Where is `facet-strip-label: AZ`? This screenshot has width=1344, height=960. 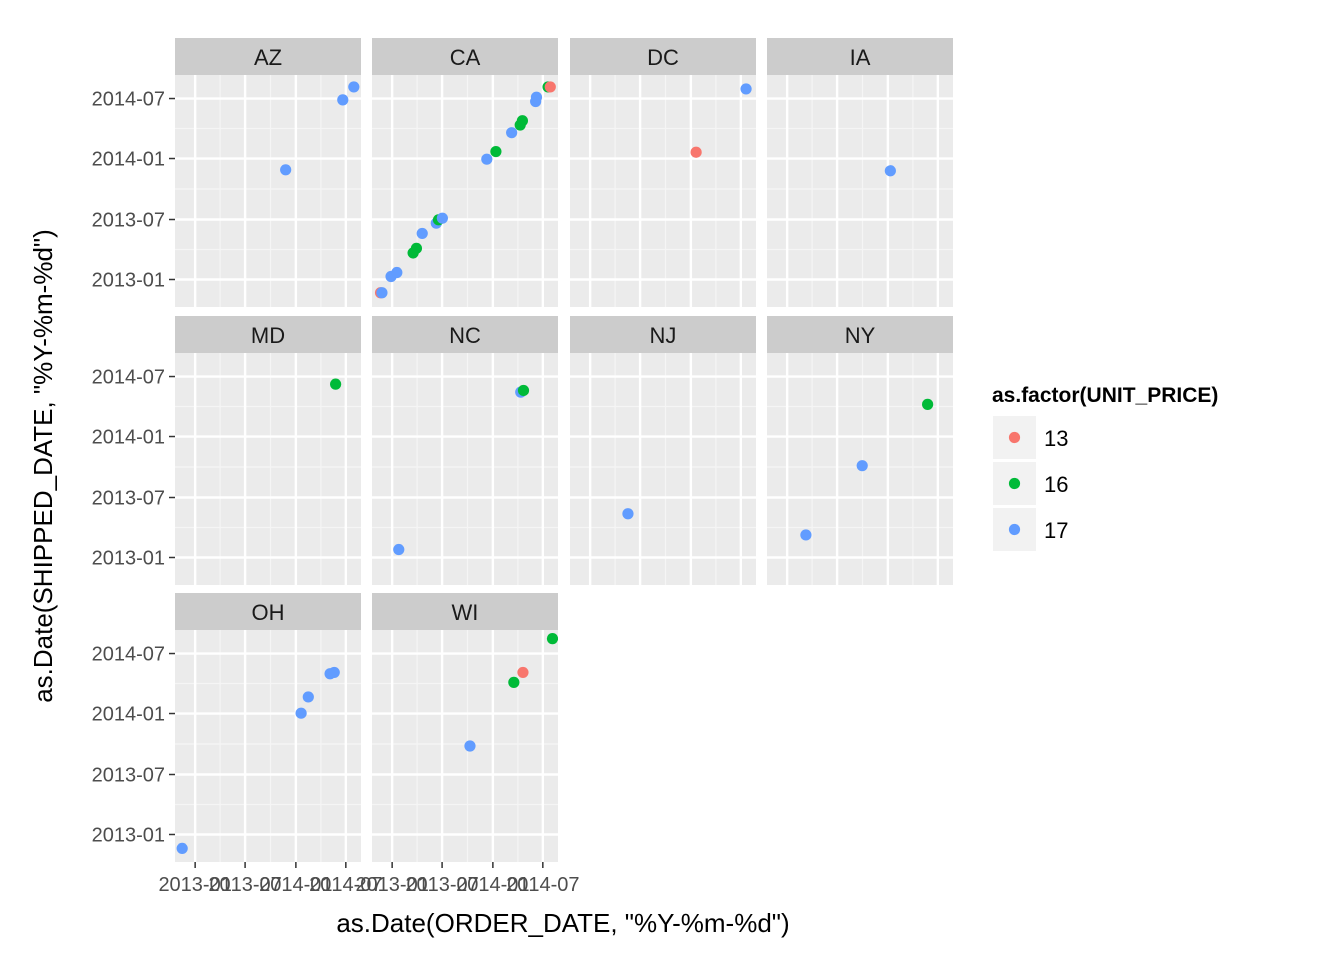
facet-strip-label: AZ is located at coordinates (268, 57).